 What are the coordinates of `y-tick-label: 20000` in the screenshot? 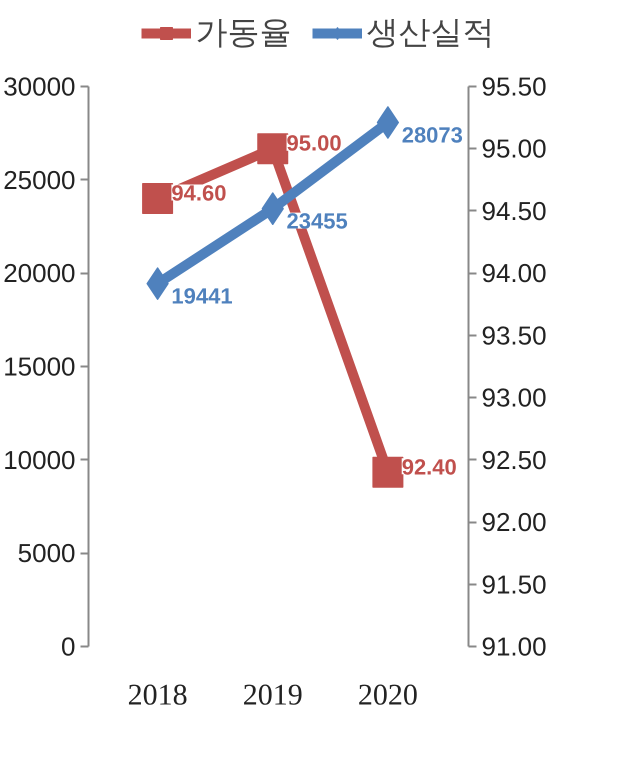 It's located at (39, 273).